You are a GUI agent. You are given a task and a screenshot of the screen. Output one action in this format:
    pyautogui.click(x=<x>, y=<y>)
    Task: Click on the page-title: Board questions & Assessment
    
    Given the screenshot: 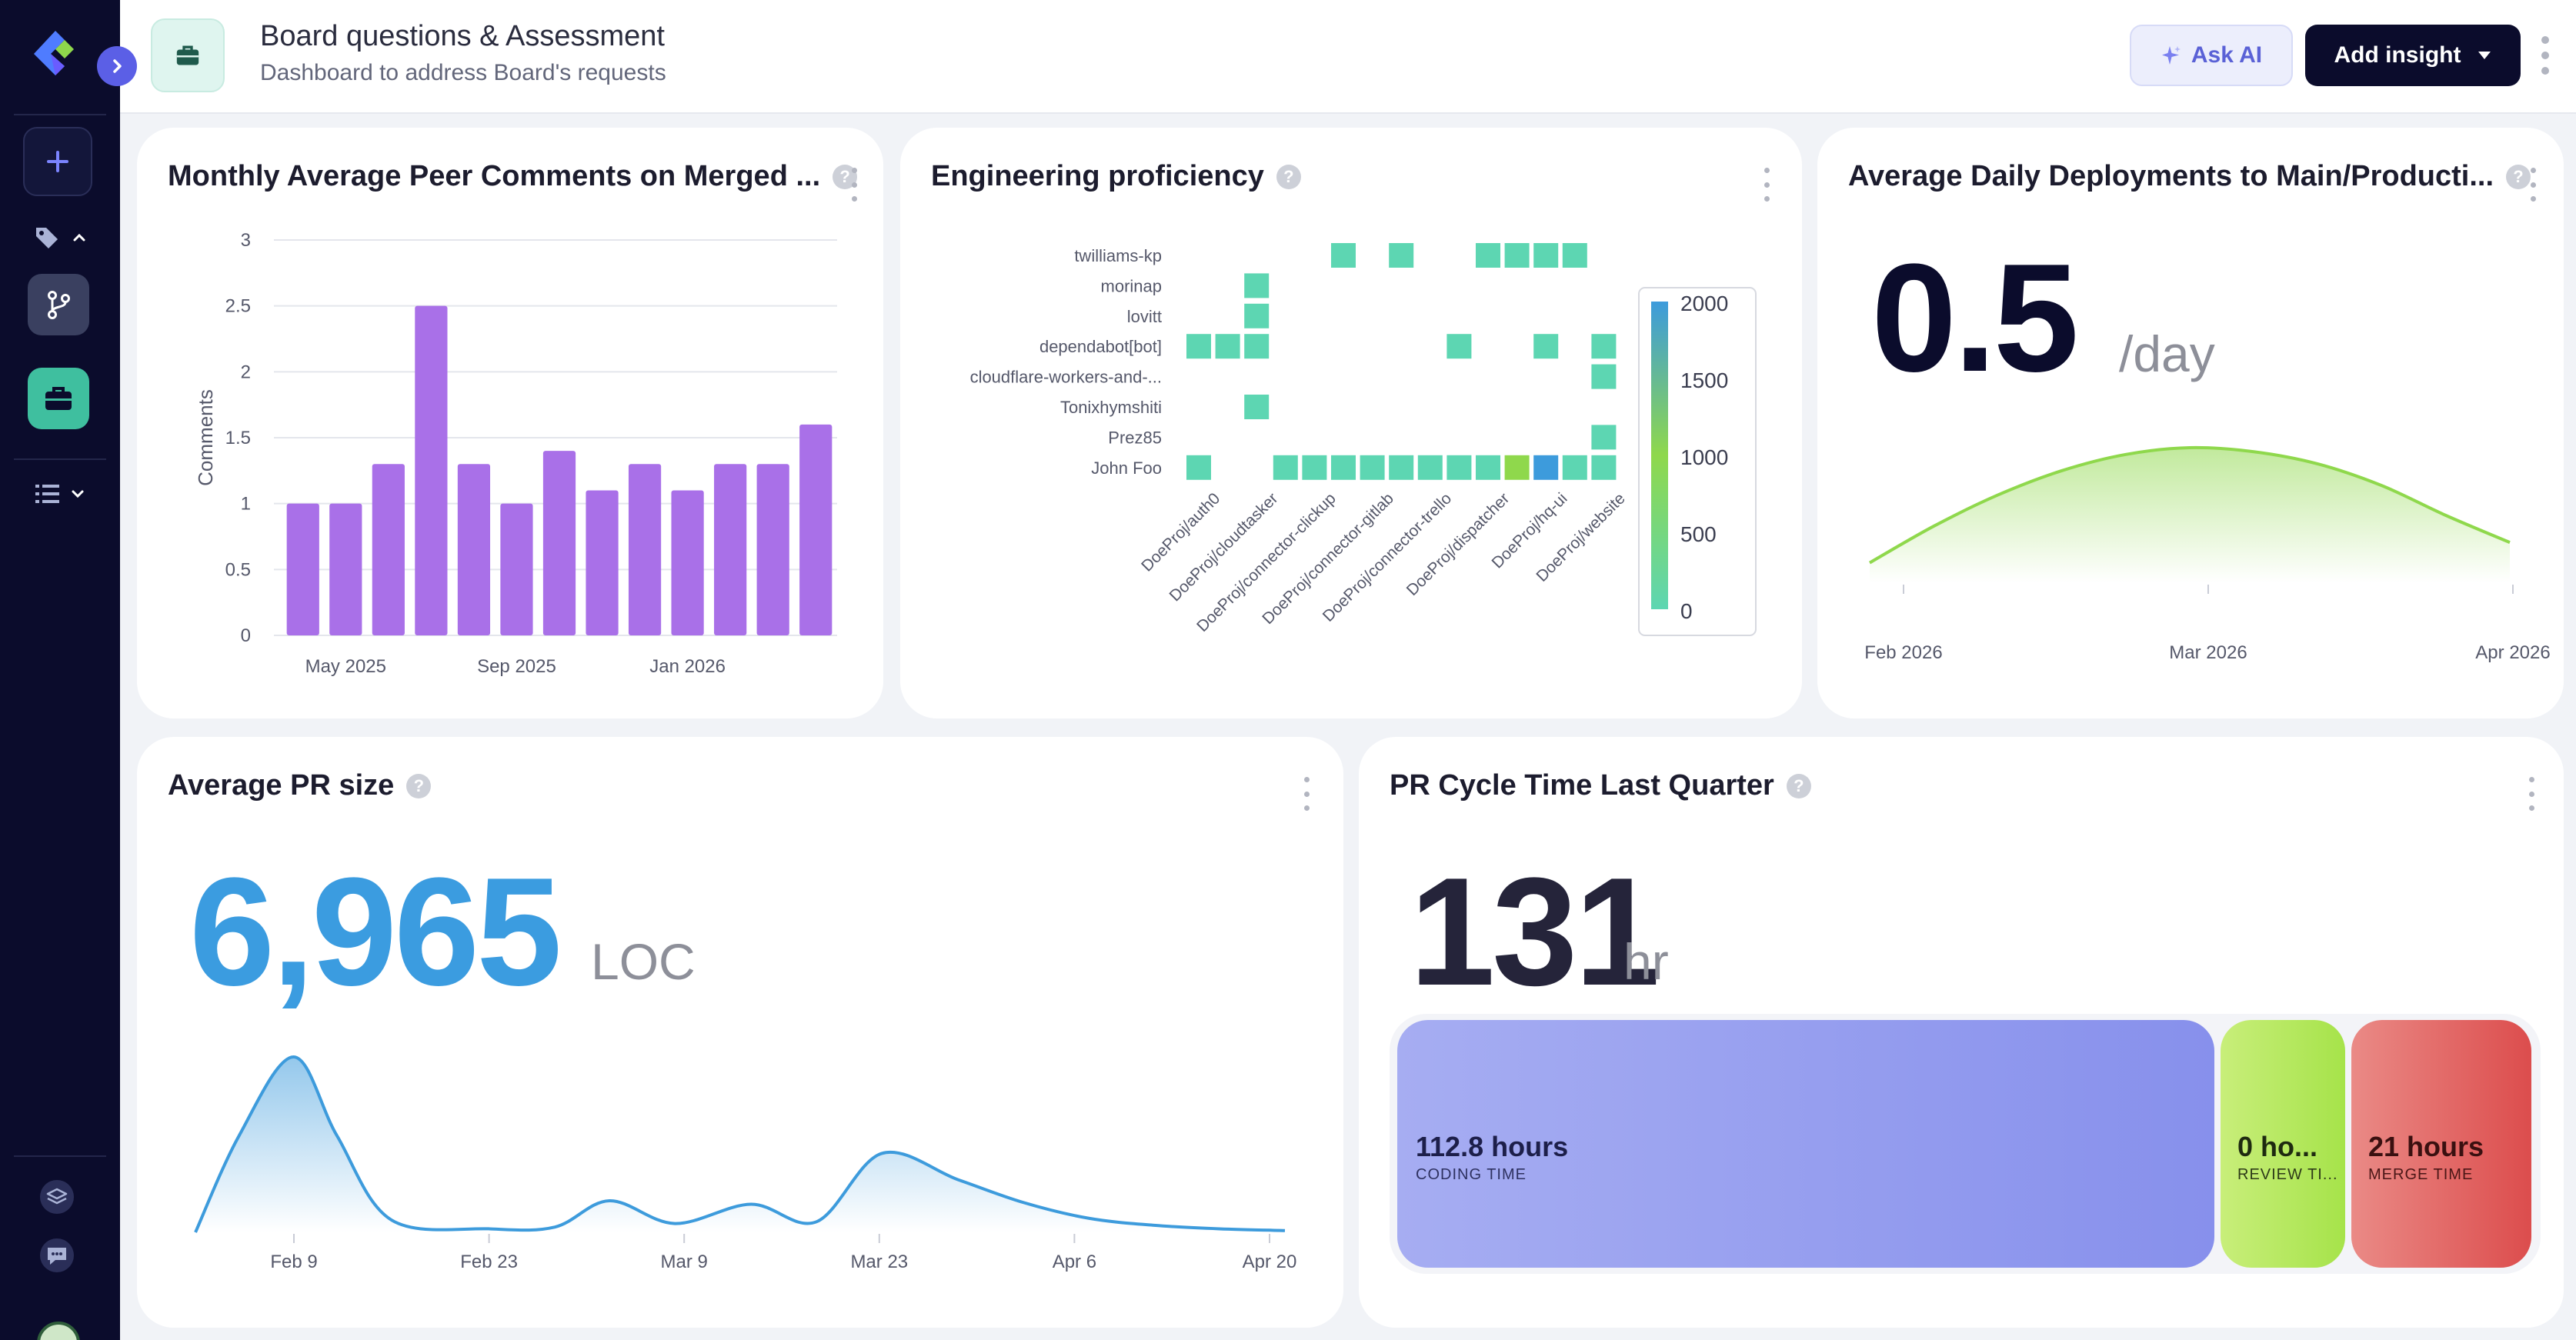 What is the action you would take?
    pyautogui.click(x=462, y=36)
    